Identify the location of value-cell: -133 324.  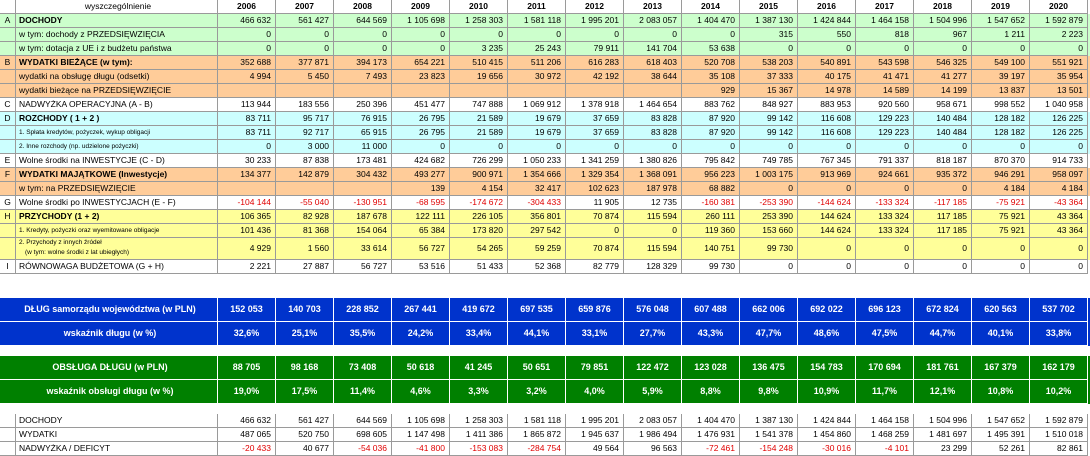
(885, 203).